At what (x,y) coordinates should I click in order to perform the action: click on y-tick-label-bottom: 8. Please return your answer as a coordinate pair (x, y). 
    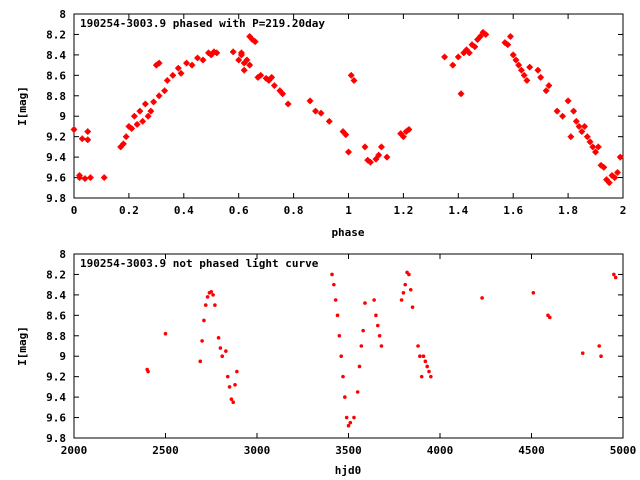
    Looking at the image, I should click on (62, 254).